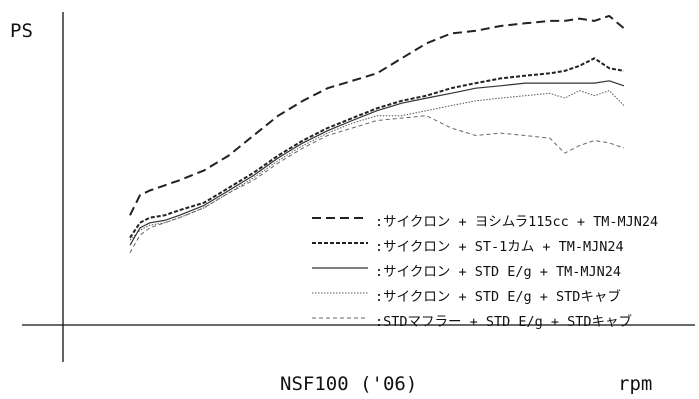 The image size is (699, 399). What do you see at coordinates (349, 384) in the screenshot?
I see `chart-title: NSF100 ('06)` at bounding box center [349, 384].